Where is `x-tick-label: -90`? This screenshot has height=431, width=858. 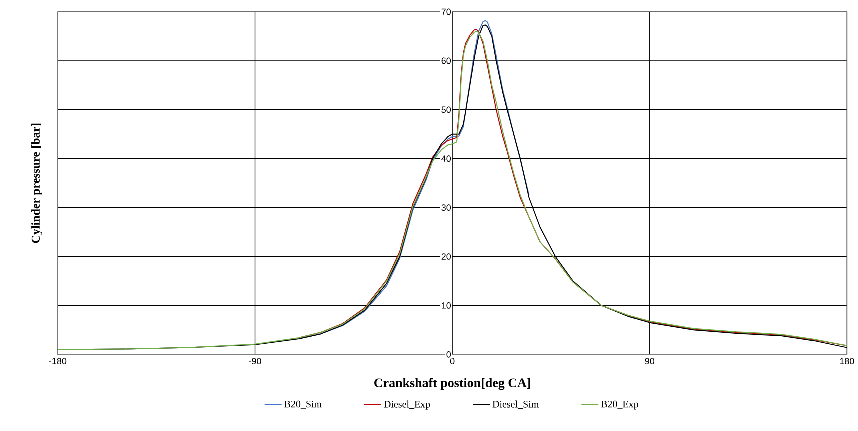
x-tick-label: -90 is located at coordinates (255, 361).